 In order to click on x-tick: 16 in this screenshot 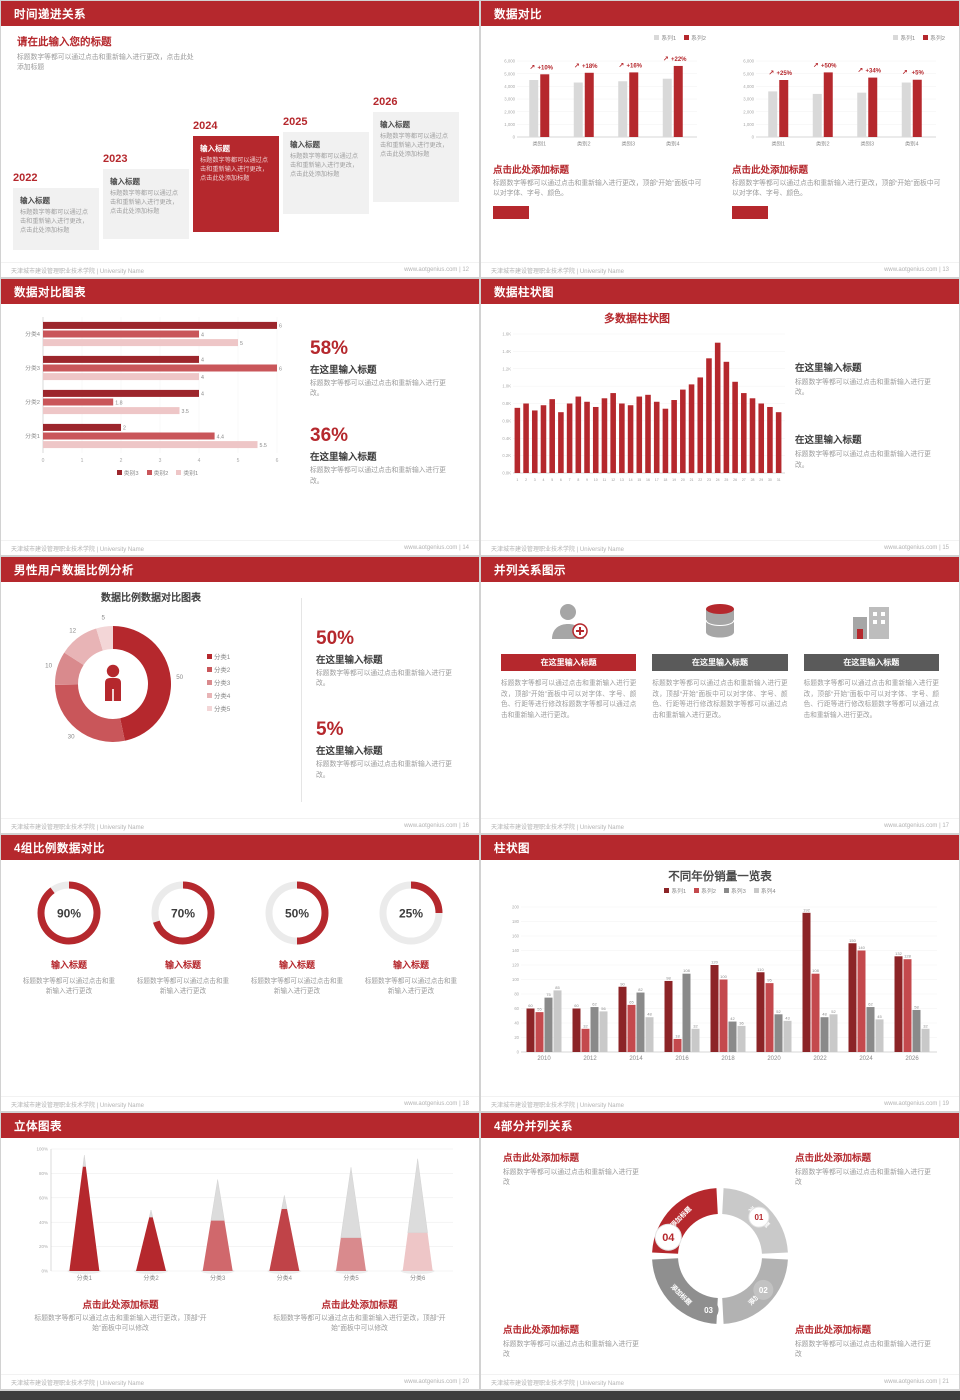, I will do `click(648, 480)`.